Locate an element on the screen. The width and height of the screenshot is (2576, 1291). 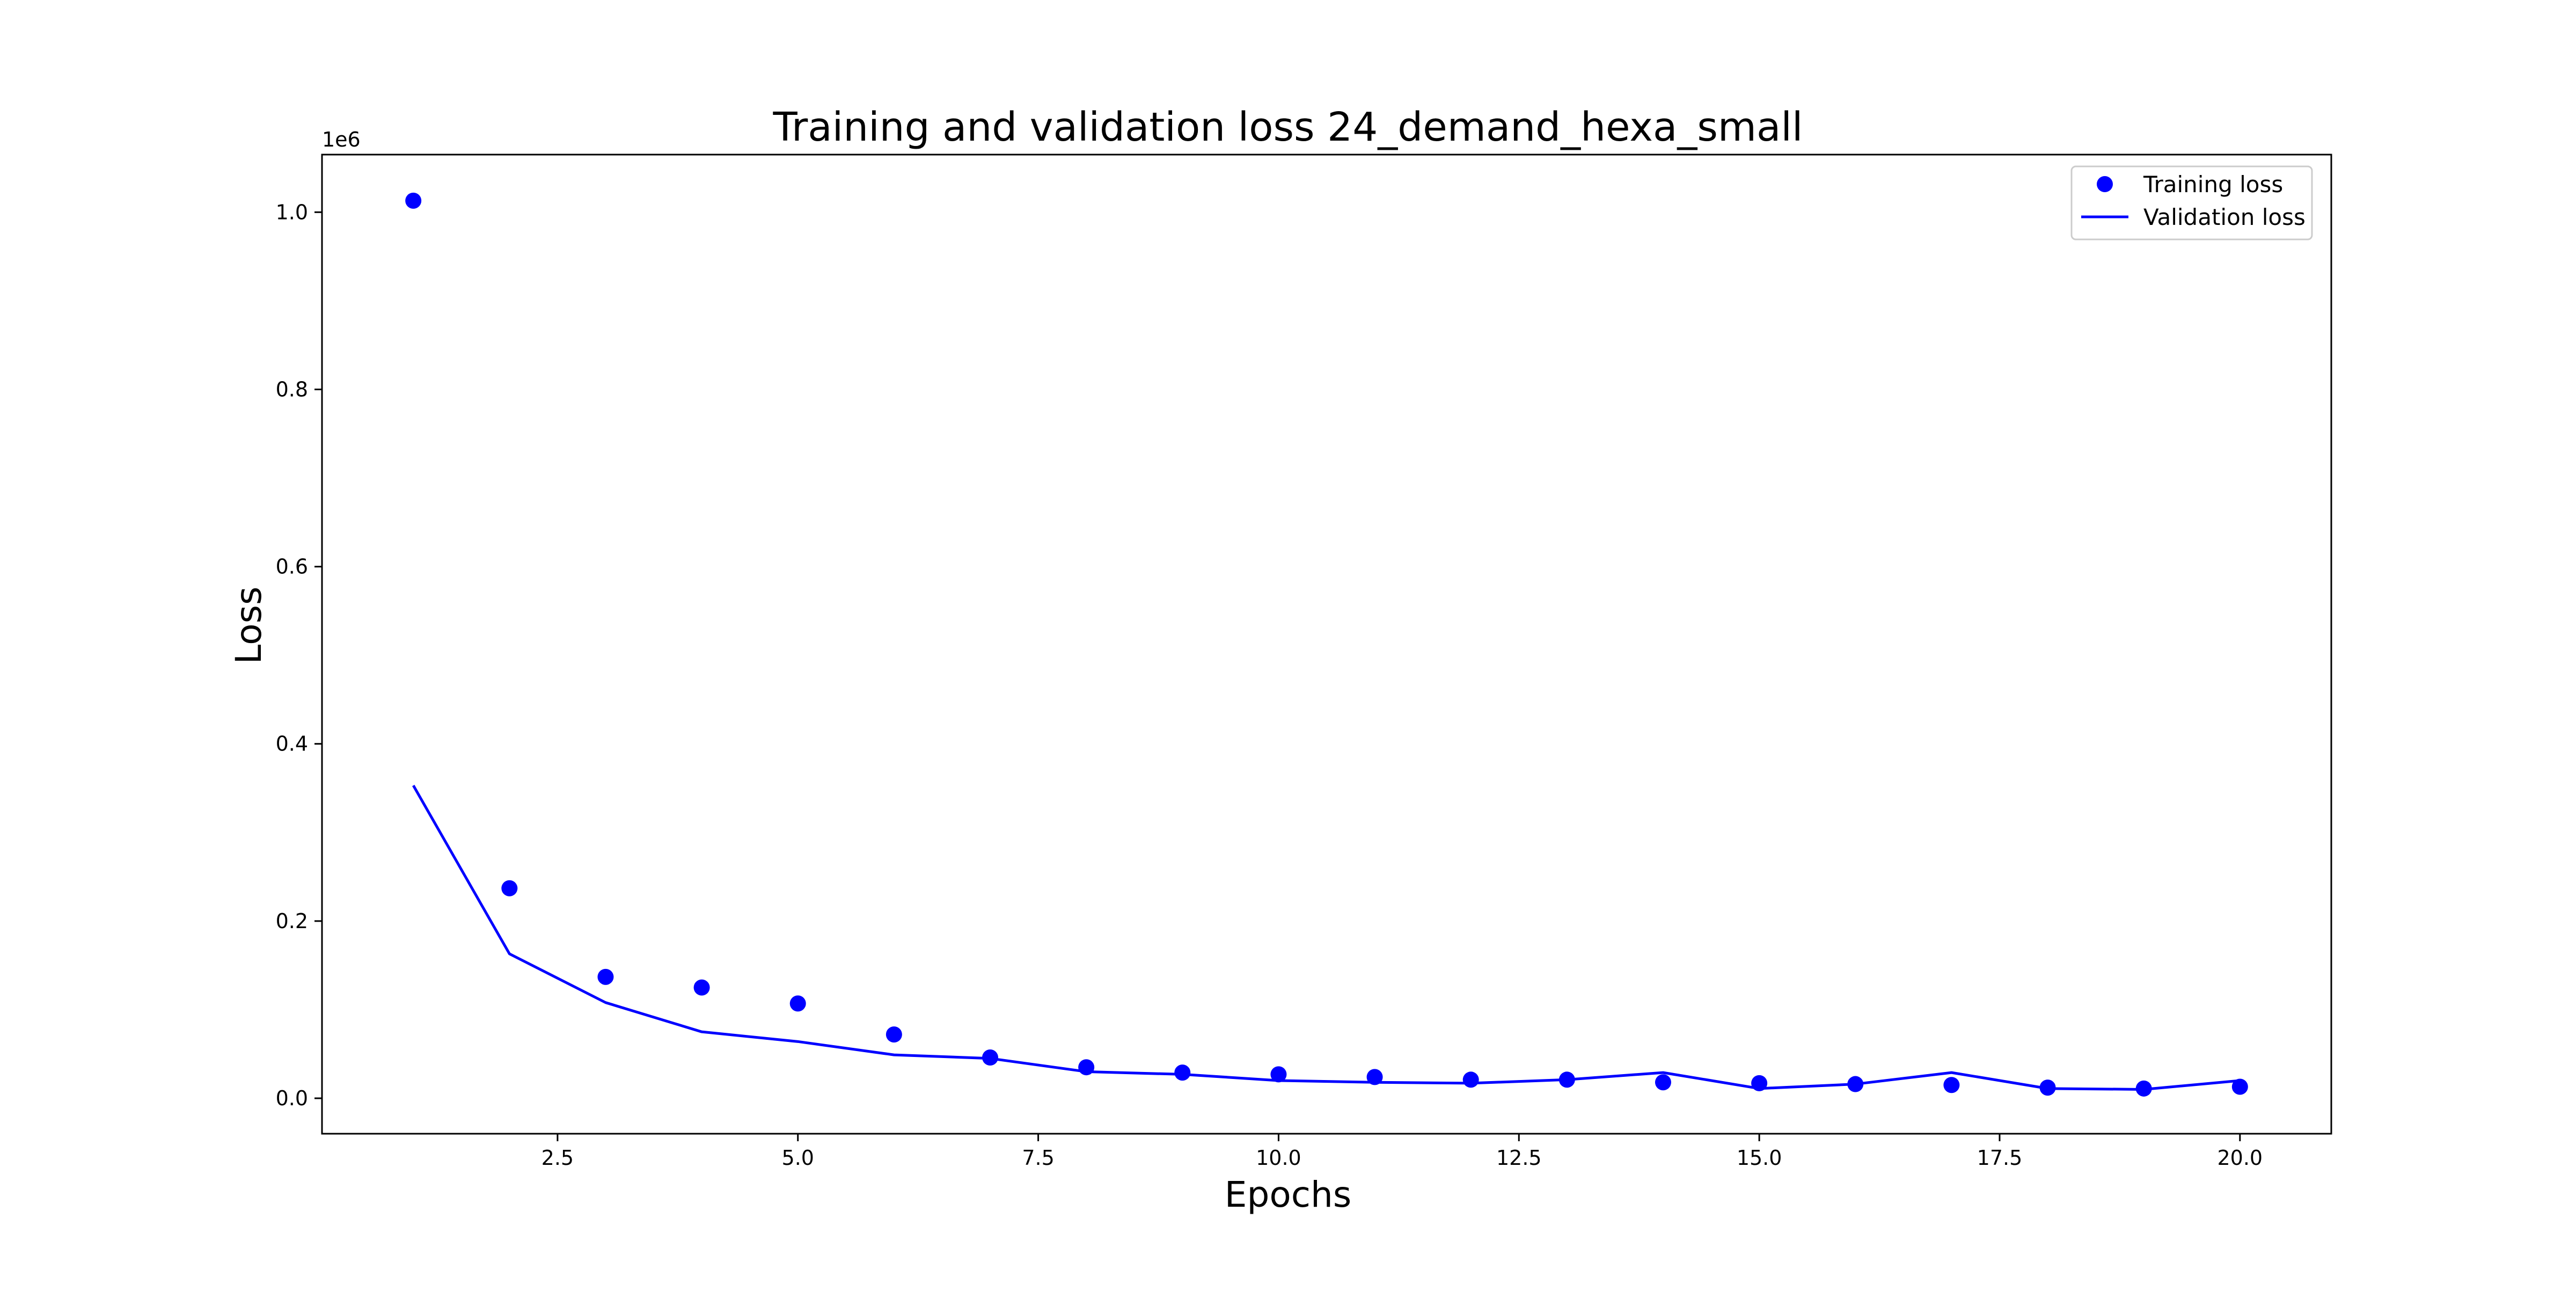
x-tick-label: 5.0 is located at coordinates (798, 1158).